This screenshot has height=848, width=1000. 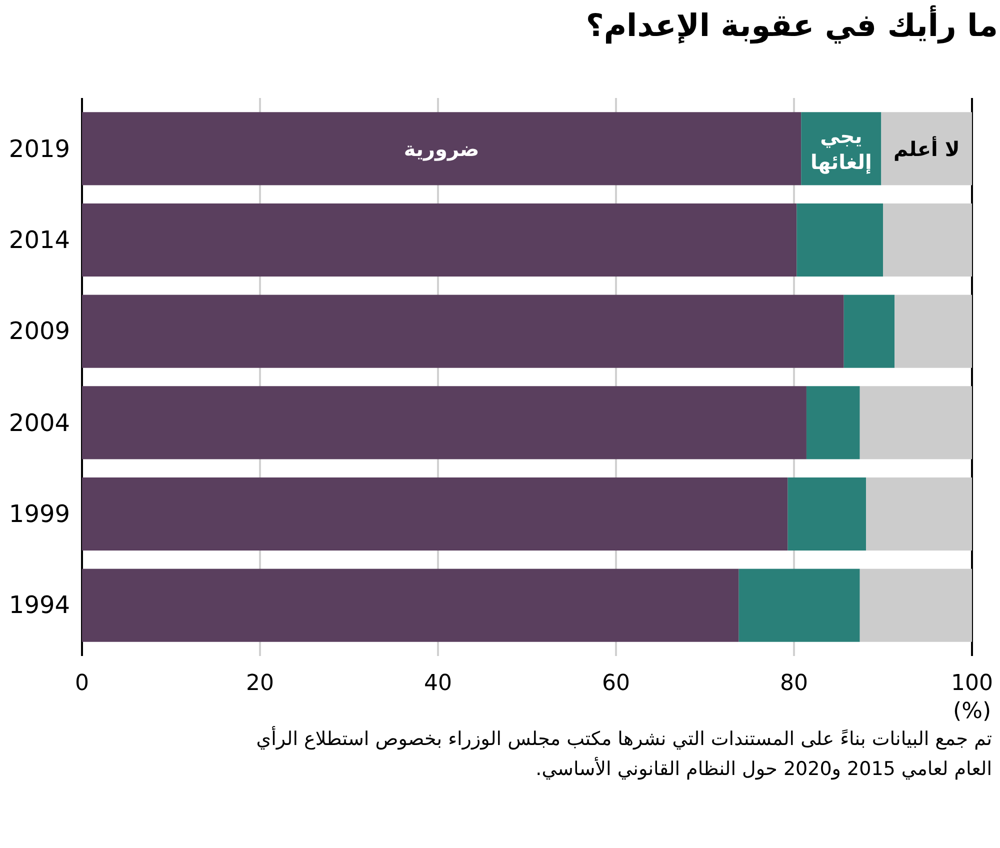 What do you see at coordinates (438, 684) in the screenshot?
I see `x-tick-label: 40` at bounding box center [438, 684].